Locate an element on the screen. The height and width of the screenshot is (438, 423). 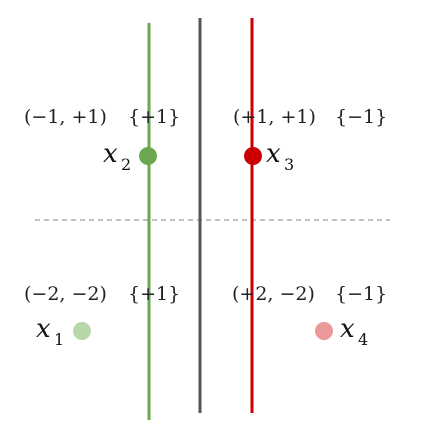
point-x3 is located at coordinates (253, 156).